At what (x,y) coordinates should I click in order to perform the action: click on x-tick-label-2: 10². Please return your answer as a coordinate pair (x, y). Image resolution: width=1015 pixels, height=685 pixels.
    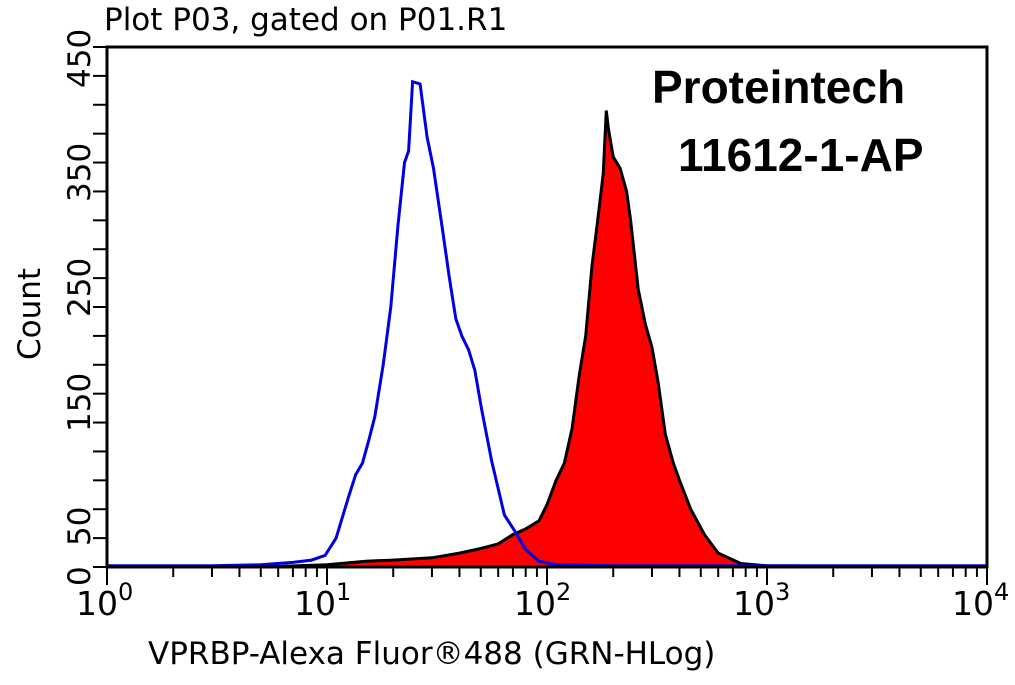
    Looking at the image, I should click on (543, 600).